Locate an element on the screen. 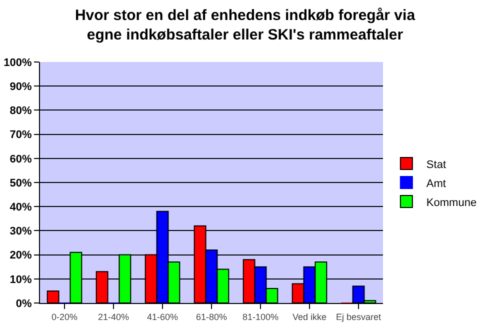  y-tick-label: 50% is located at coordinates (21, 183).